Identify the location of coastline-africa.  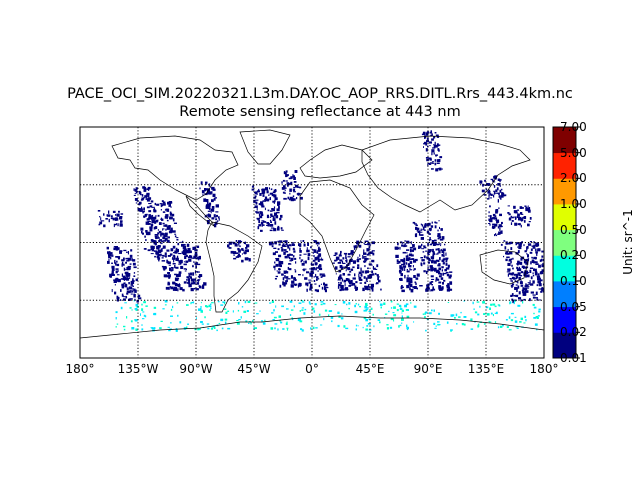
(337, 226).